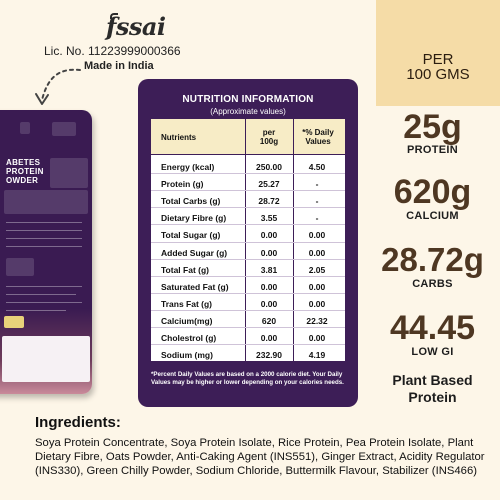 The width and height of the screenshot is (500, 500). I want to click on license-number: Lic. No. 11223999000366, so click(112, 51).